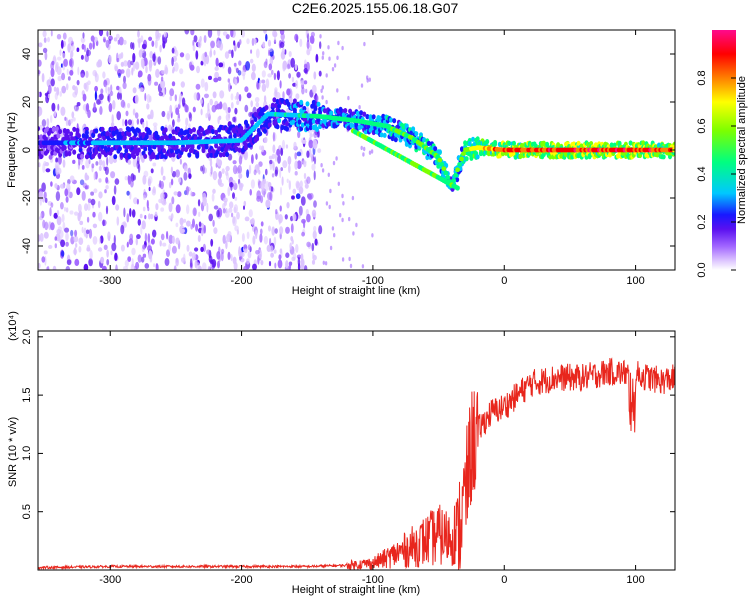 This screenshot has height=600, width=750. Describe the element at coordinates (13, 326) in the screenshot. I see `snr-y-multiplier: (x10⁴)` at that location.